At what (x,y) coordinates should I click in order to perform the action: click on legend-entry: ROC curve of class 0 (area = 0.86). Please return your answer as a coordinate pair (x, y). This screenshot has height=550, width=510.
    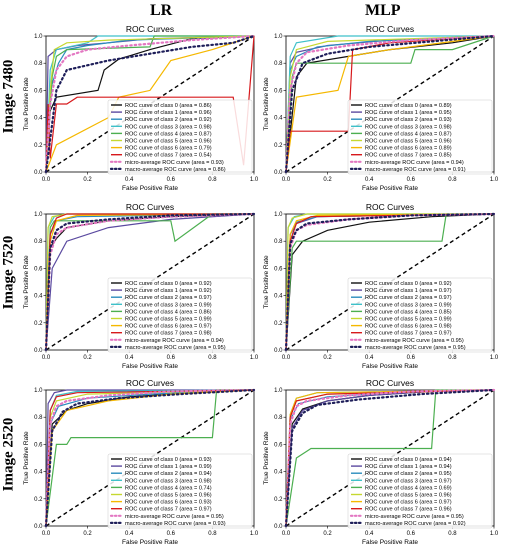
    Looking at the image, I should click on (168, 106).